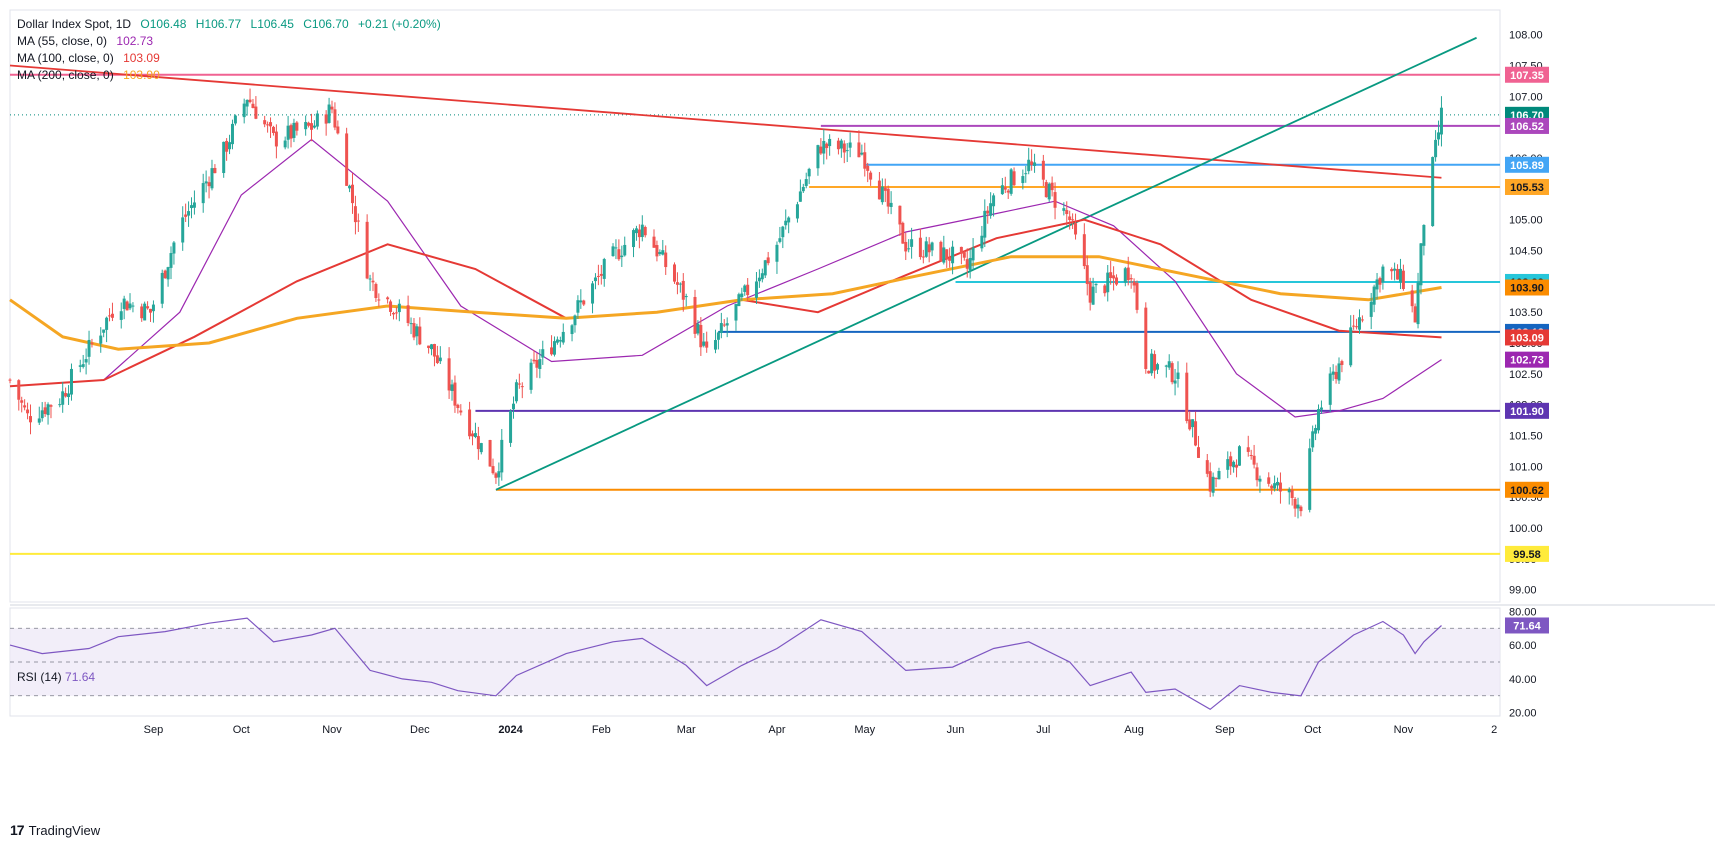 The width and height of the screenshot is (1715, 853). Describe the element at coordinates (55, 830) in the screenshot. I see `tradingview-brand: 17 TradingView` at that location.